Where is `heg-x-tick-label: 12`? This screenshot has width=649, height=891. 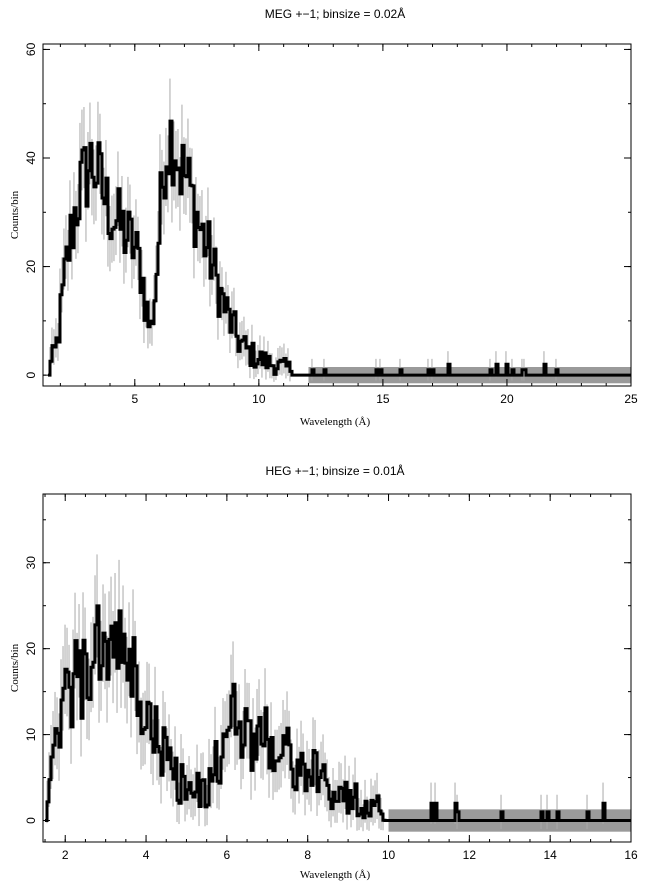 heg-x-tick-label: 12 is located at coordinates (470, 855).